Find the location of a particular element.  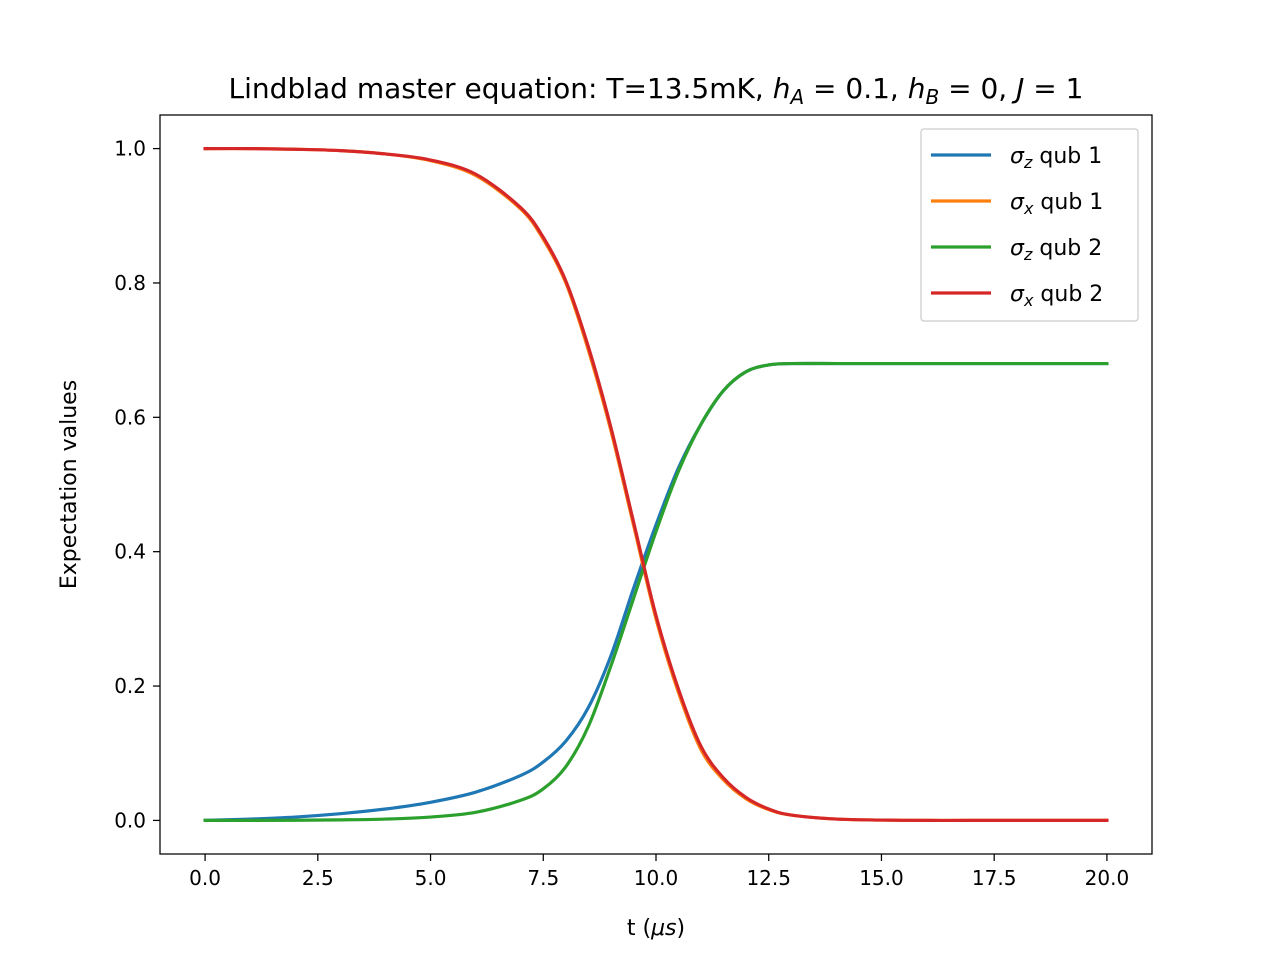

y-axis-label: Expectation values is located at coordinates (69, 484).